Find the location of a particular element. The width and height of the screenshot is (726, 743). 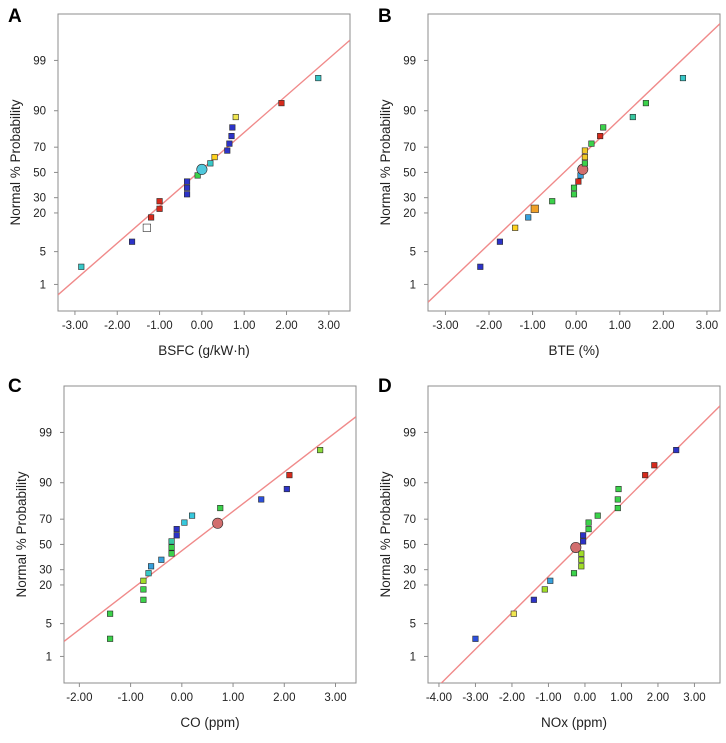

panel-letter: C is located at coordinates (15, 386).